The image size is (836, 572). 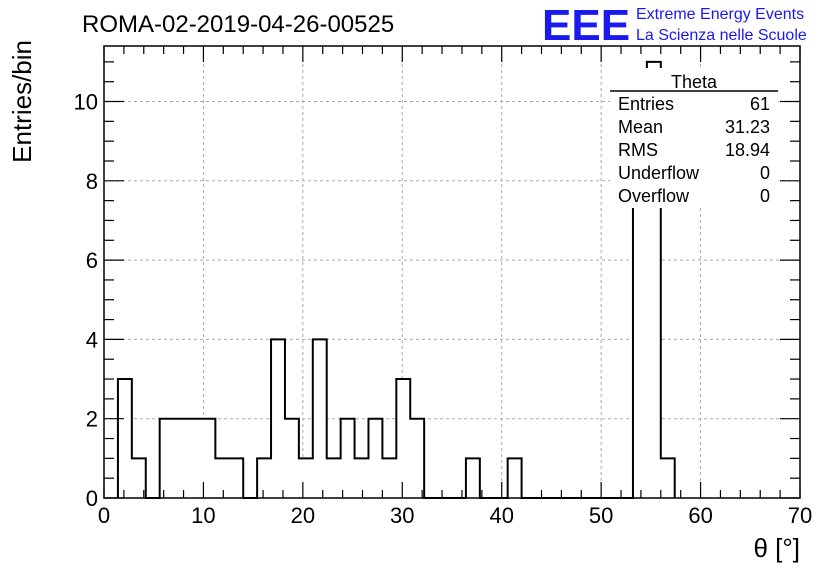 What do you see at coordinates (760, 104) in the screenshot?
I see `stats-value: 61` at bounding box center [760, 104].